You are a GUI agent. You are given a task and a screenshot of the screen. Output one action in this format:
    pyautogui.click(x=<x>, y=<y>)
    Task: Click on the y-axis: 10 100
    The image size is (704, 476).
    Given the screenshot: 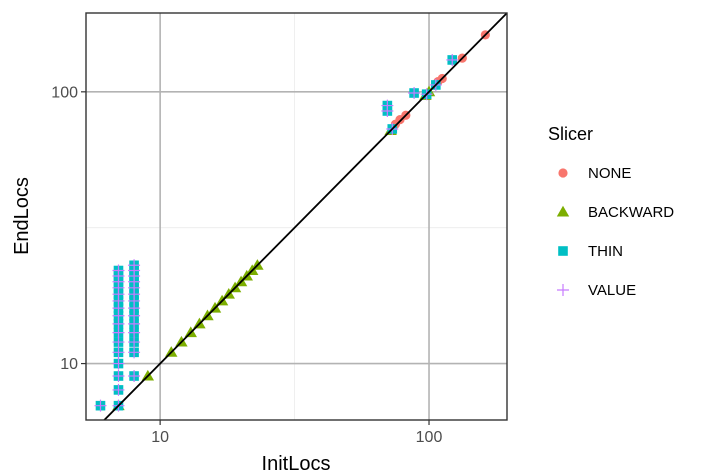 What is the action you would take?
    pyautogui.click(x=68, y=228)
    